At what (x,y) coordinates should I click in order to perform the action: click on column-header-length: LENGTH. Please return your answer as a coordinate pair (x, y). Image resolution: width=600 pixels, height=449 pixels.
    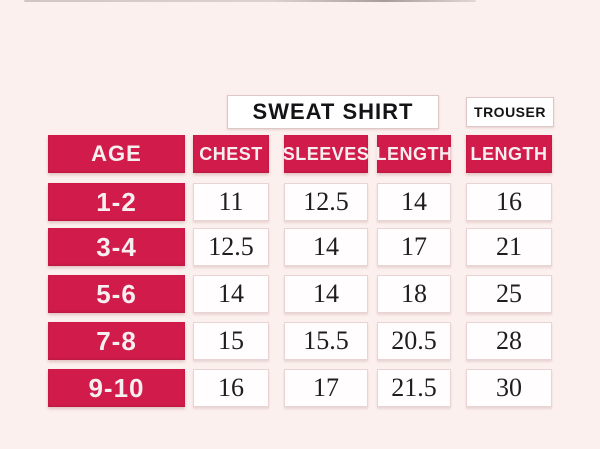
    Looking at the image, I should click on (414, 154).